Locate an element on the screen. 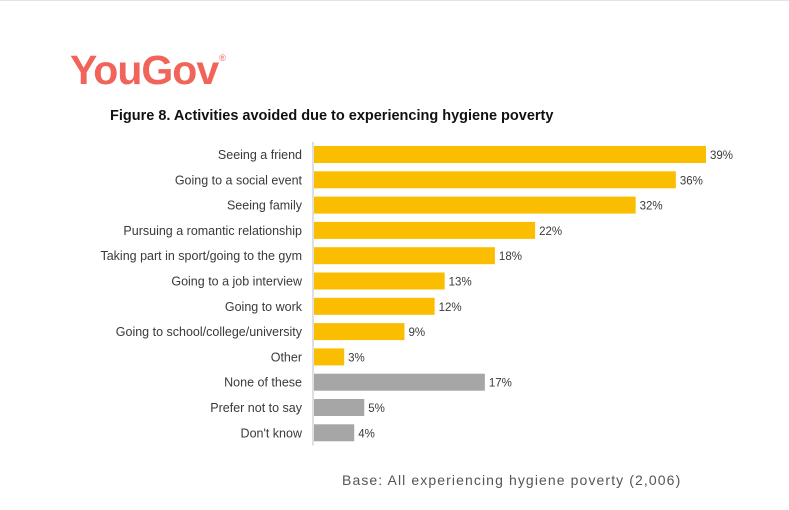 Image resolution: width=789 pixels, height=510 pixels. value-label: 17% is located at coordinates (500, 384).